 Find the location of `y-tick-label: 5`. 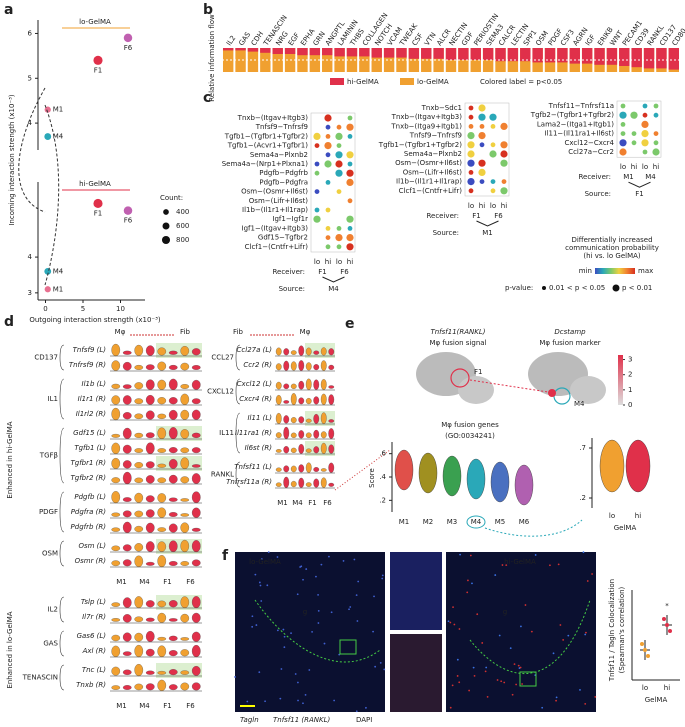

y-tick-label: 5 is located at coordinates (30, 78).